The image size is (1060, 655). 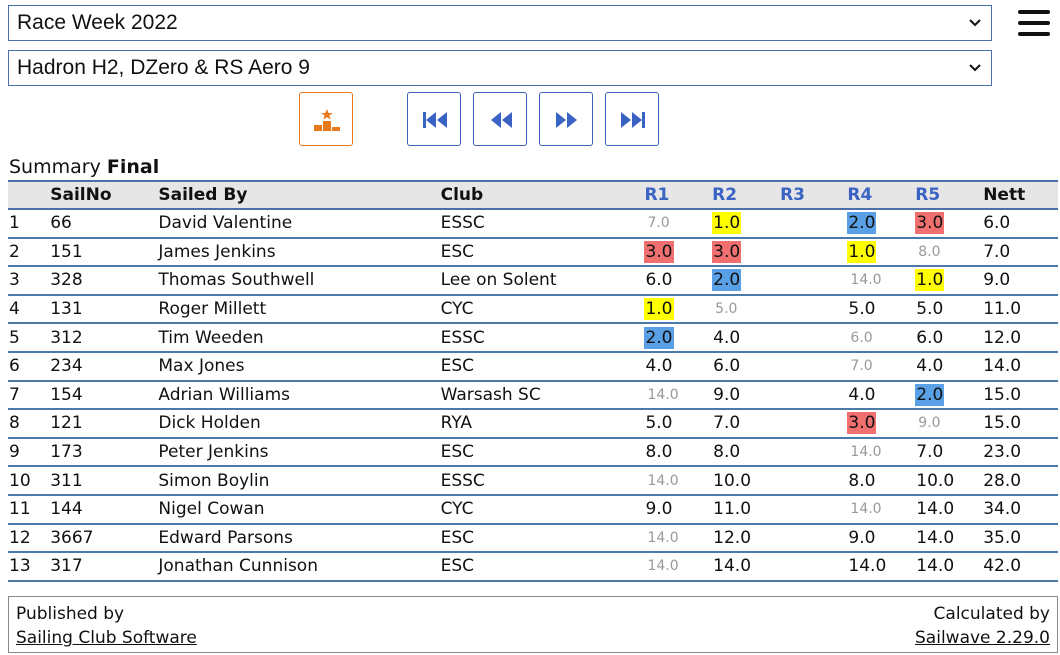 What do you see at coordinates (104, 452) in the screenshot?
I see `sailno-cell: 173` at bounding box center [104, 452].